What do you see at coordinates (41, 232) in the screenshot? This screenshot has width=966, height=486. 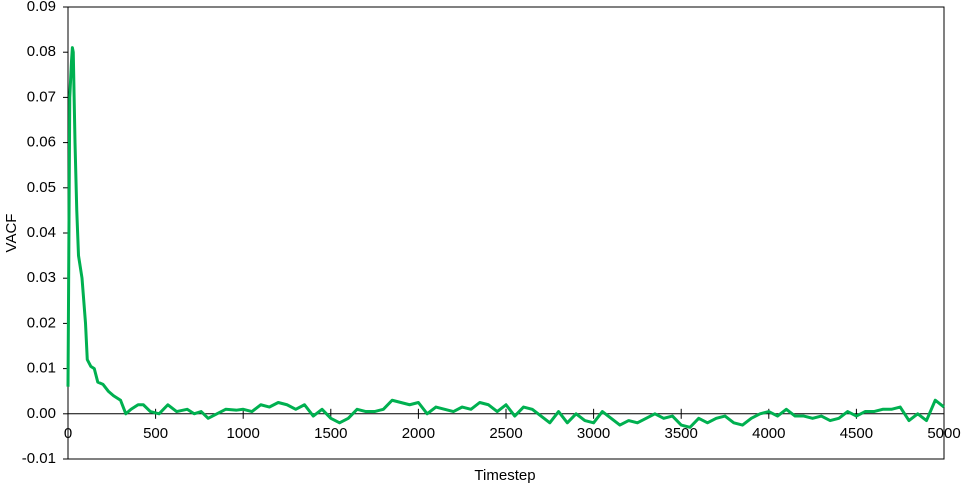 I see `y-tick-label: 0.04` at bounding box center [41, 232].